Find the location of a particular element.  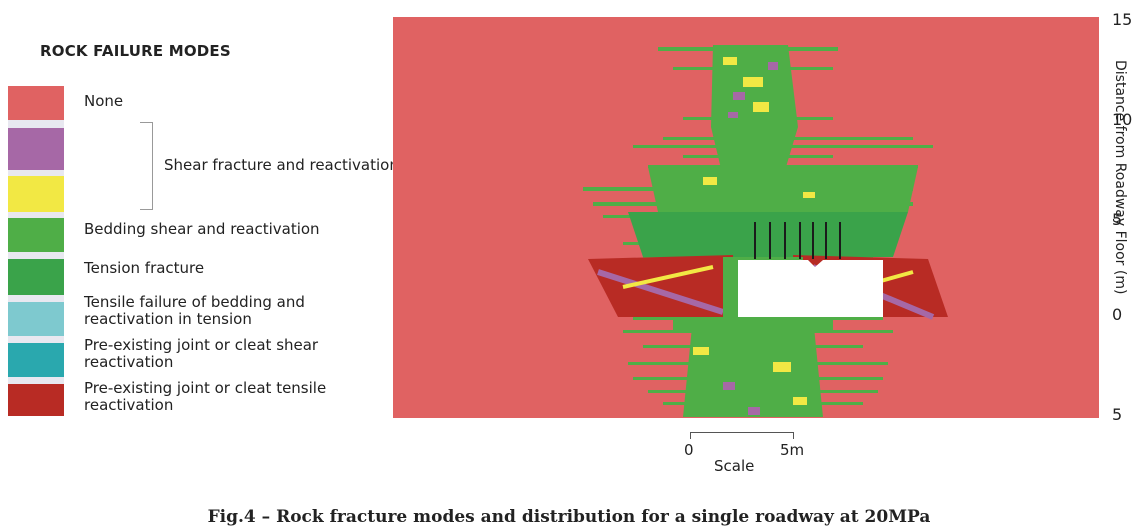

legend-swatch-strip is located at coordinates (36, 251).